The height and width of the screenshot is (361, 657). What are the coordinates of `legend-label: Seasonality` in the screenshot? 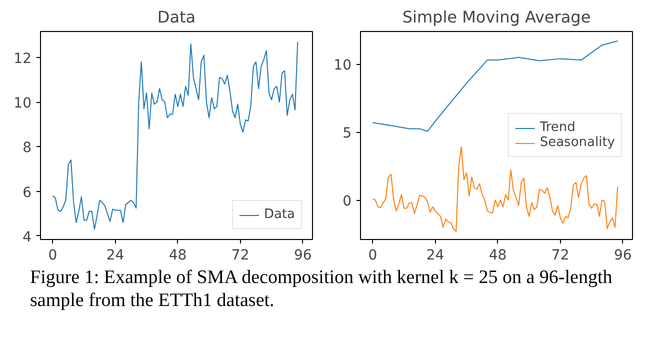 It's located at (577, 142).